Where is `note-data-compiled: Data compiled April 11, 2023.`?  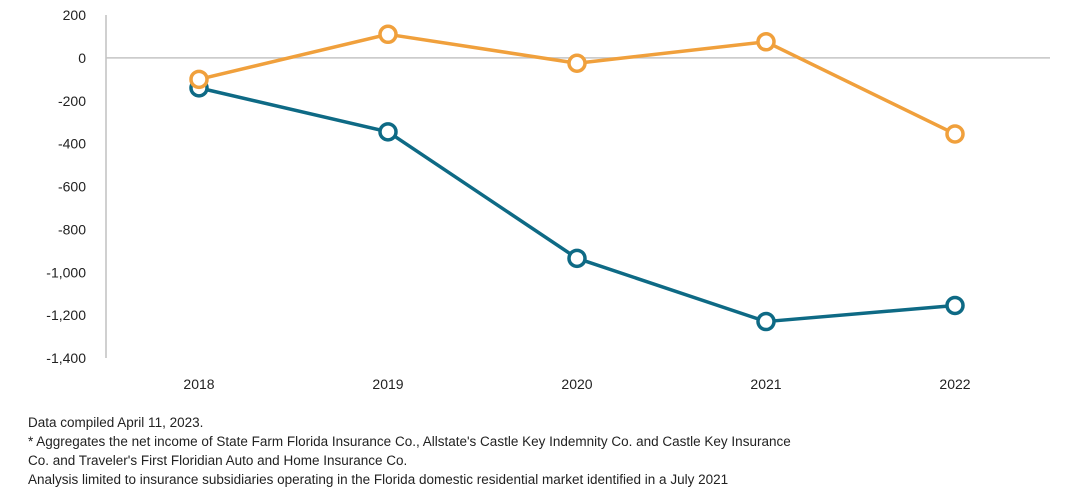
note-data-compiled: Data compiled April 11, 2023. is located at coordinates (116, 422).